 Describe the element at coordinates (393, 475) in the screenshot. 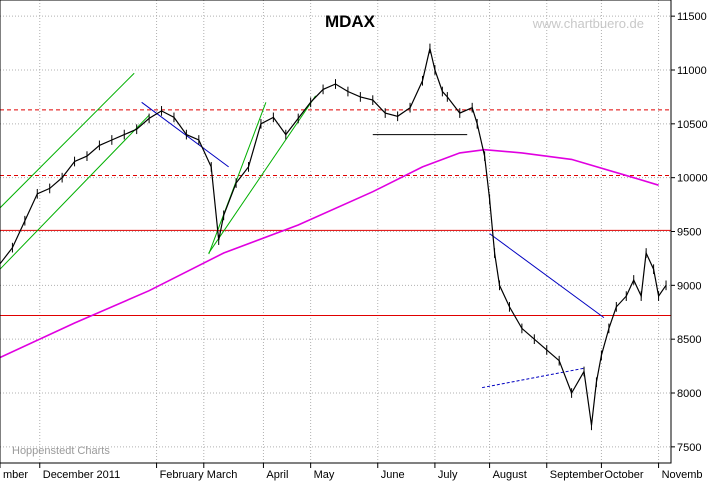

I see `x-tick-label: June` at that location.